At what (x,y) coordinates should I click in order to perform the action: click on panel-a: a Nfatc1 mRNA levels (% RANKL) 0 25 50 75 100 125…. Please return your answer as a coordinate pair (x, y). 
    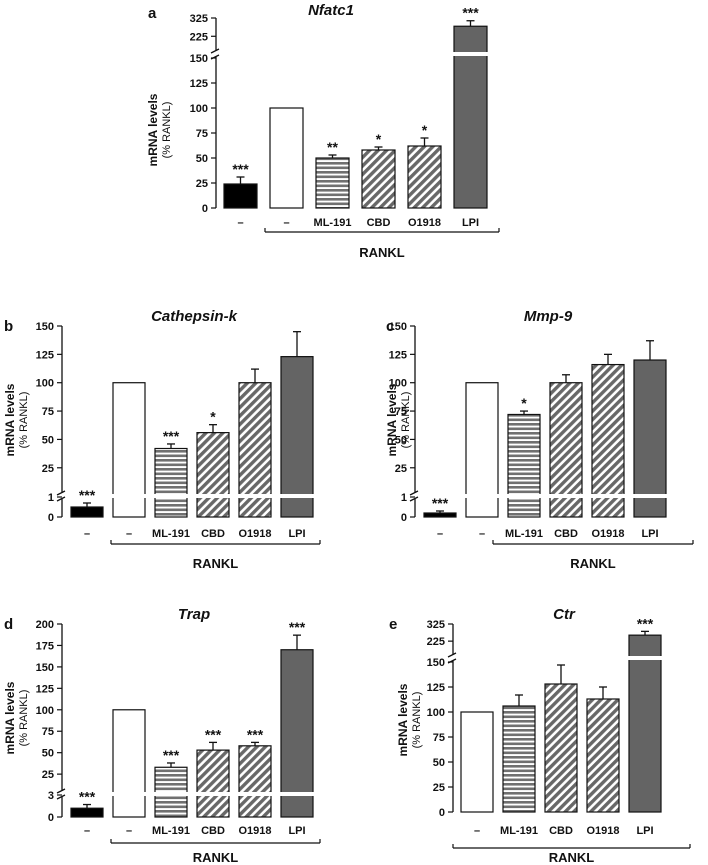
    Looking at the image, I should click on (323, 131).